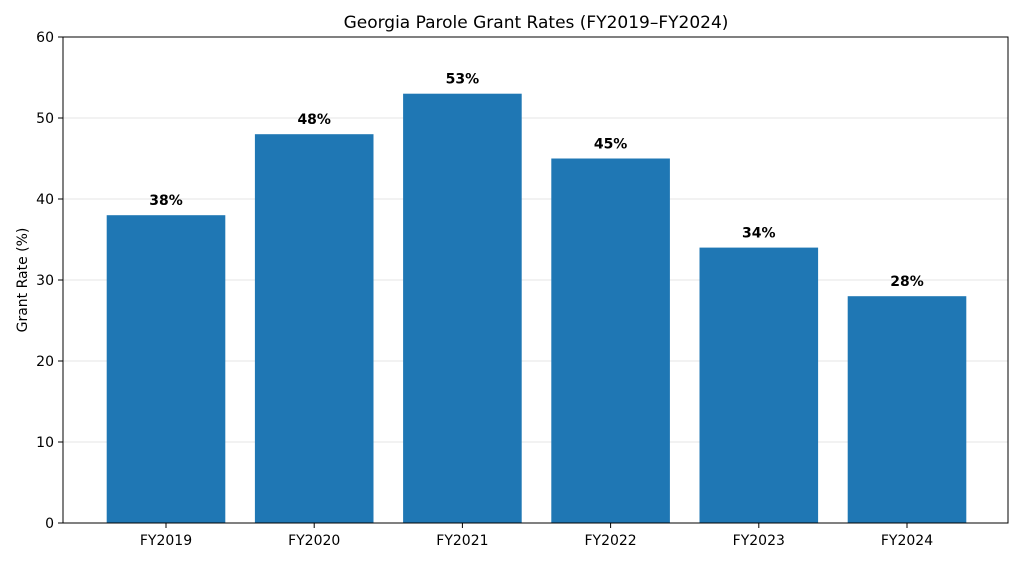 This screenshot has width=1024, height=563. What do you see at coordinates (610, 541) in the screenshot?
I see `x-tick-label: FY2022` at bounding box center [610, 541].